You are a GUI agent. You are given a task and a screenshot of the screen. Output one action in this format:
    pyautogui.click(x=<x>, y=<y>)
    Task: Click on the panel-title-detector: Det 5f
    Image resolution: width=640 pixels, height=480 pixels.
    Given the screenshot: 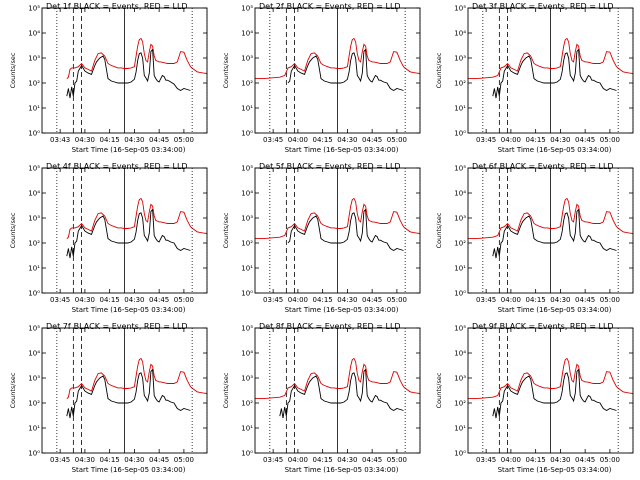 What is the action you would take?
    pyautogui.click(x=271, y=166)
    